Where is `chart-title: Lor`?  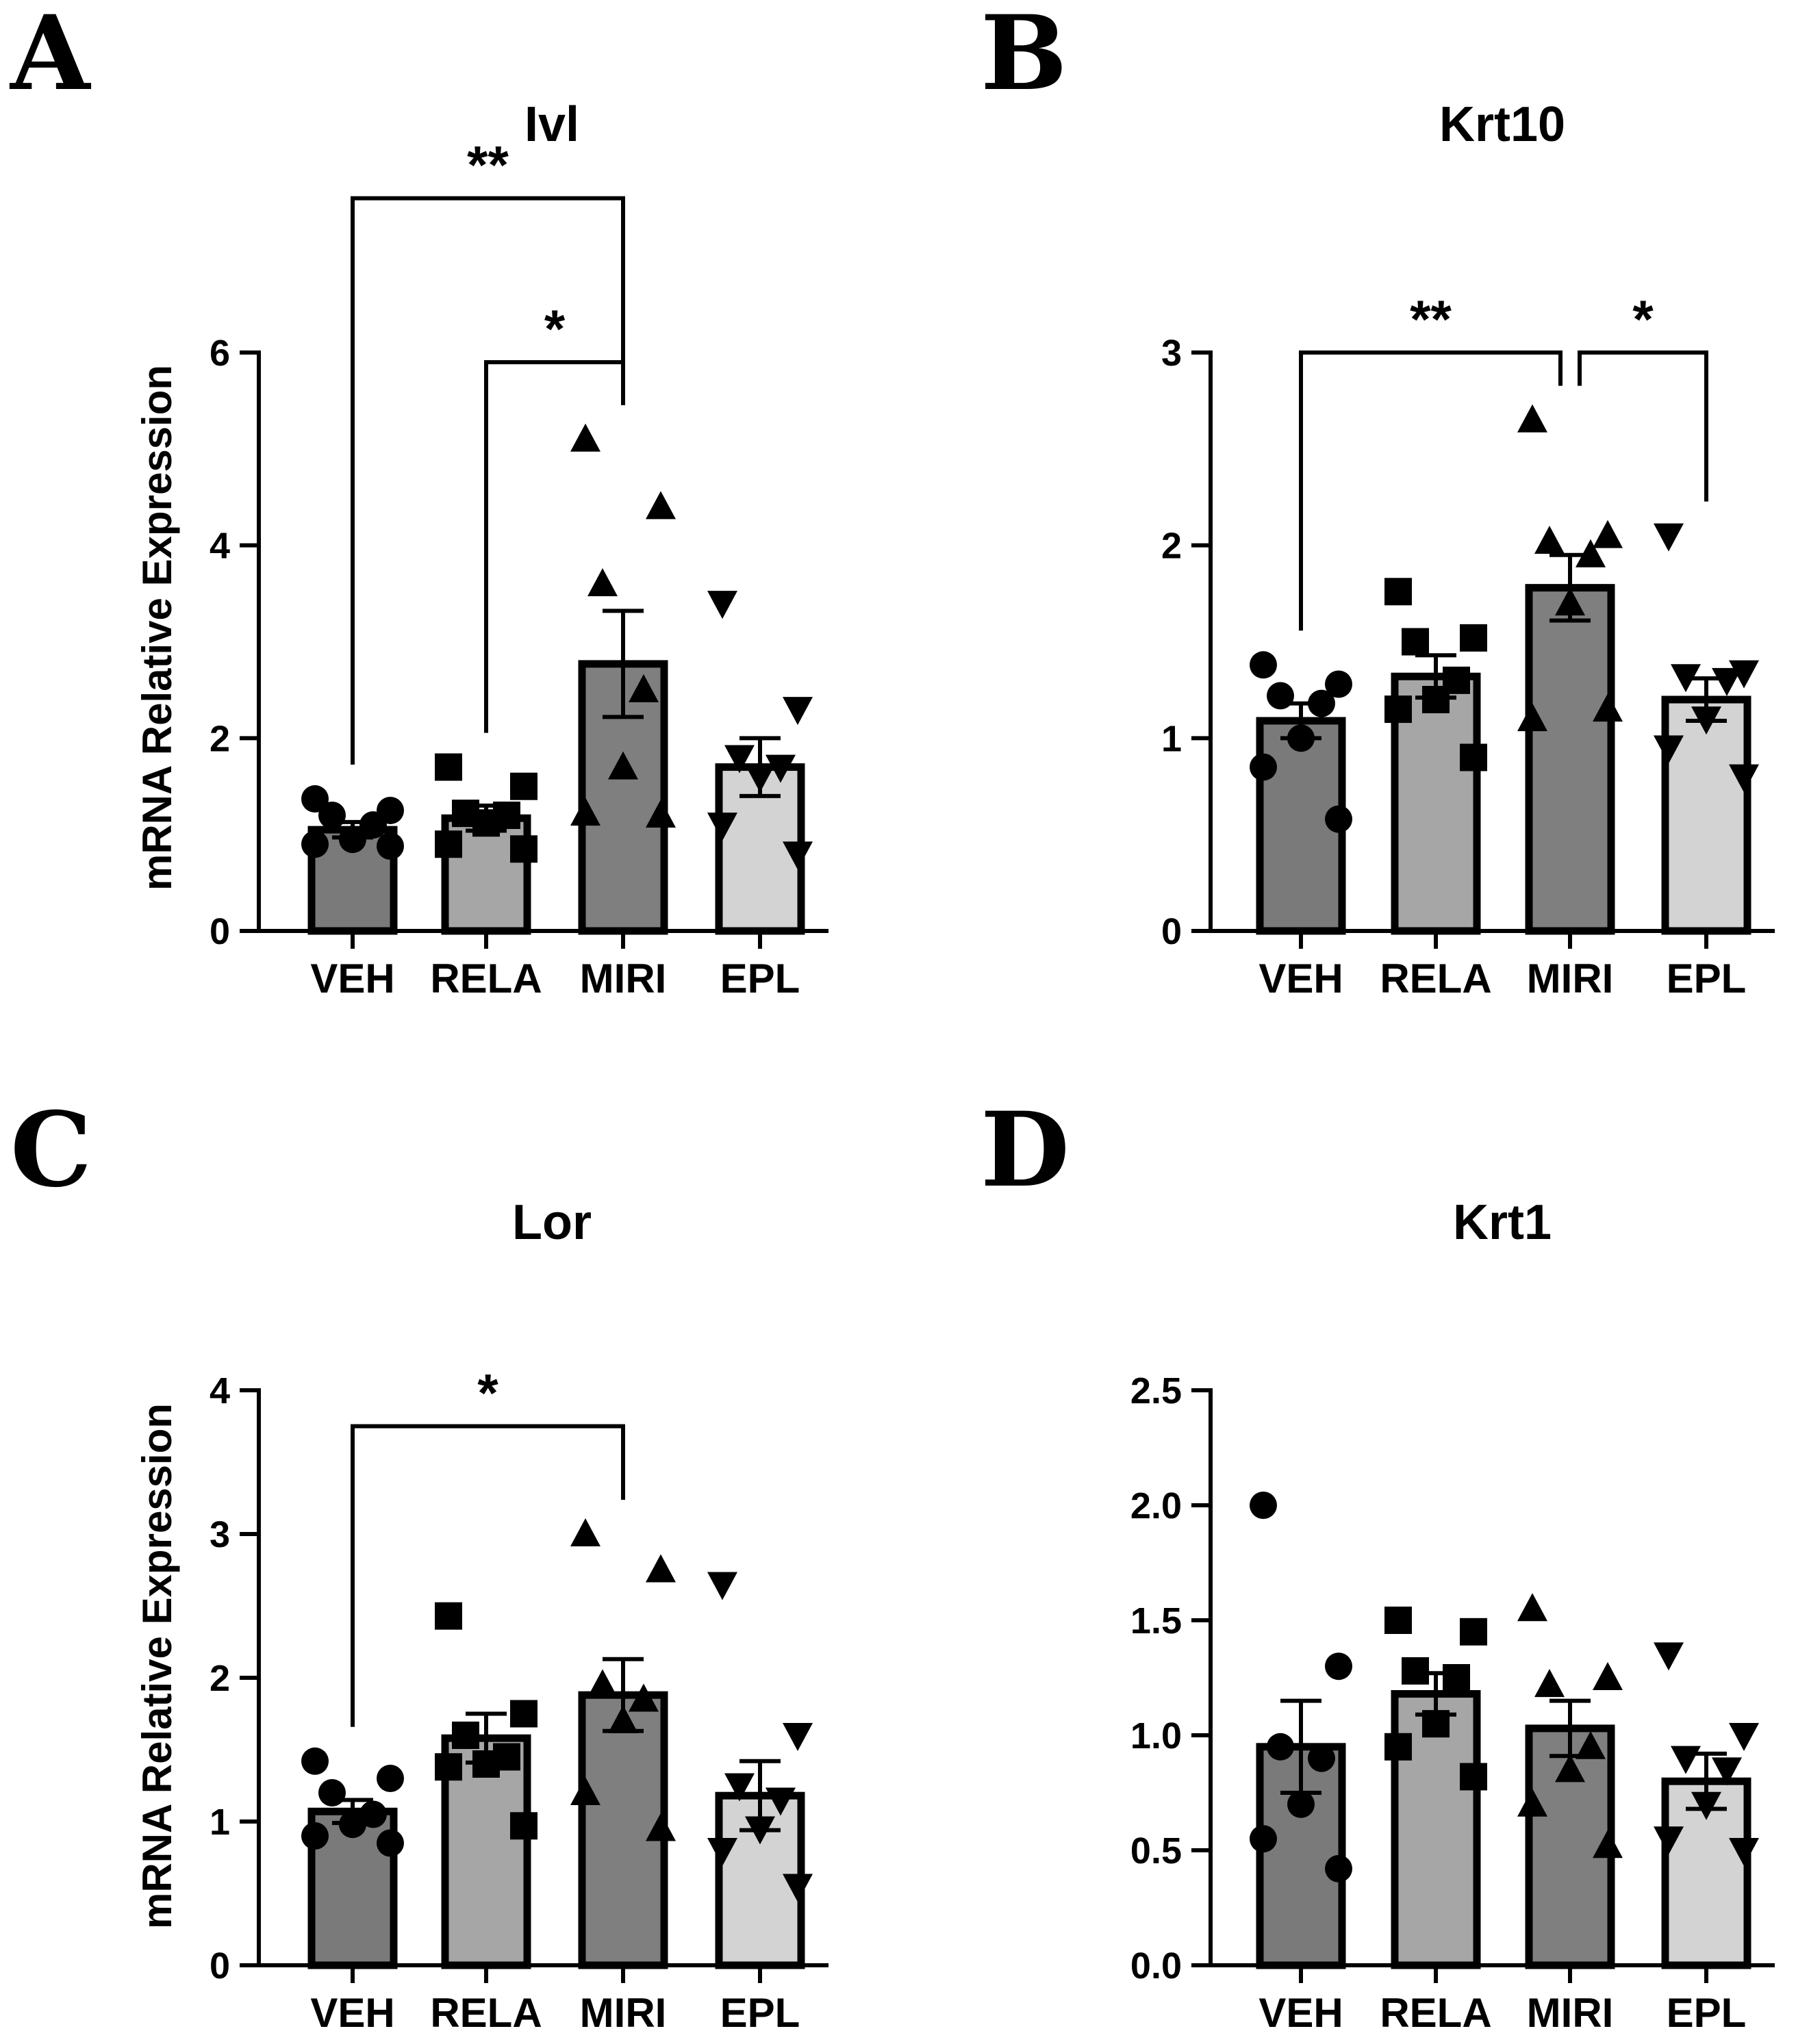 chart-title: Lor is located at coordinates (552, 1222).